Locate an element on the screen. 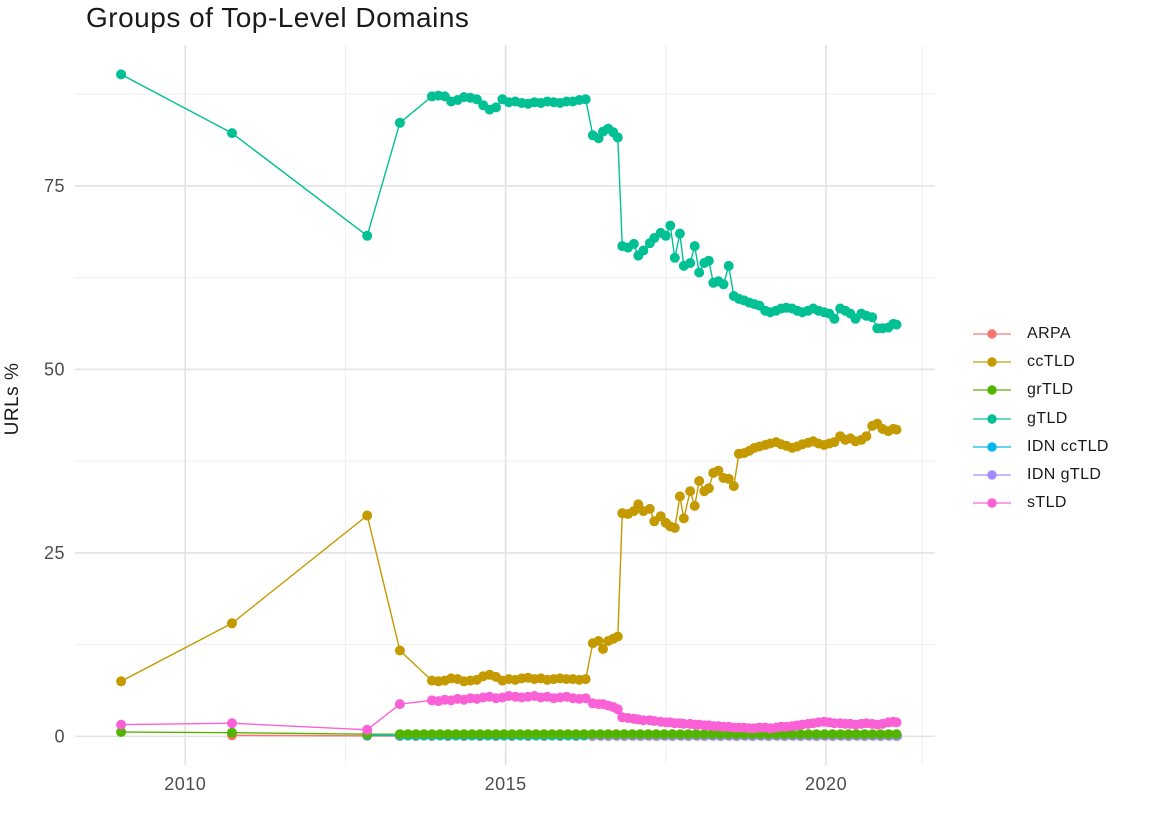  legend-key-icon-grtld is located at coordinates (992, 390).